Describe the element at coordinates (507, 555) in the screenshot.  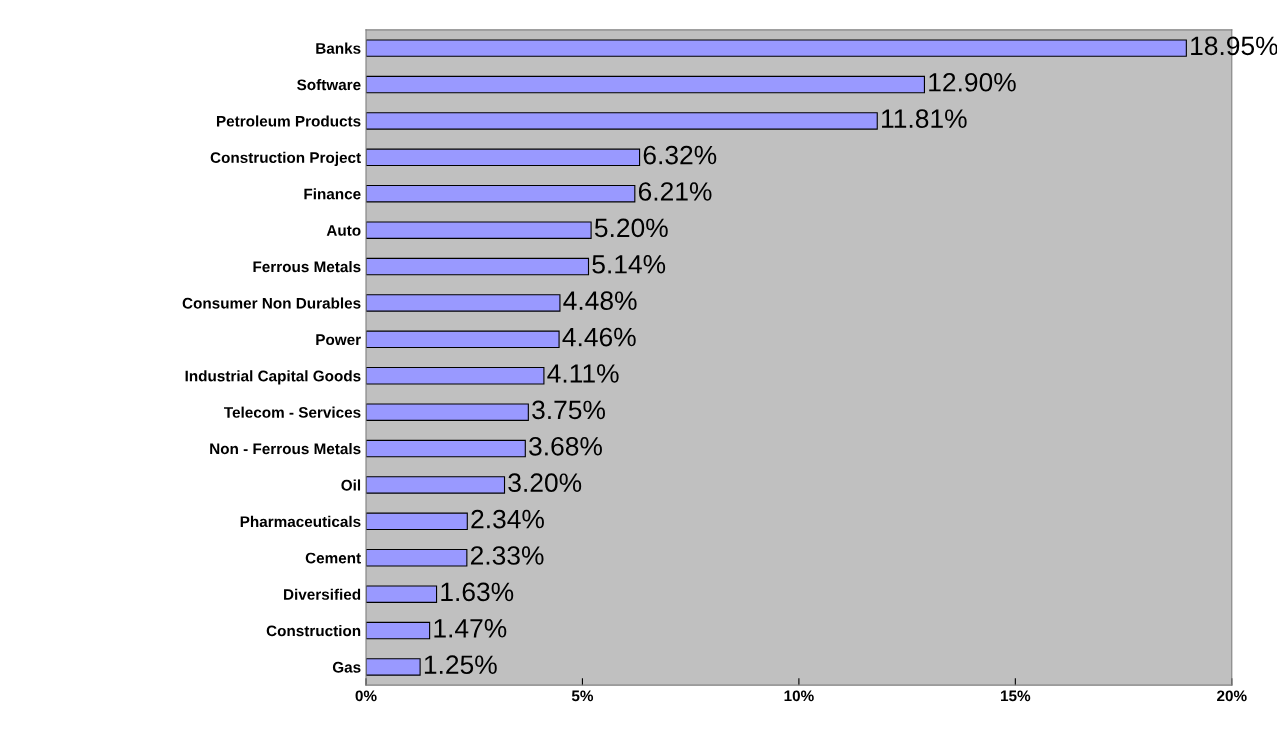
I see `data-label: 2.33%` at that location.